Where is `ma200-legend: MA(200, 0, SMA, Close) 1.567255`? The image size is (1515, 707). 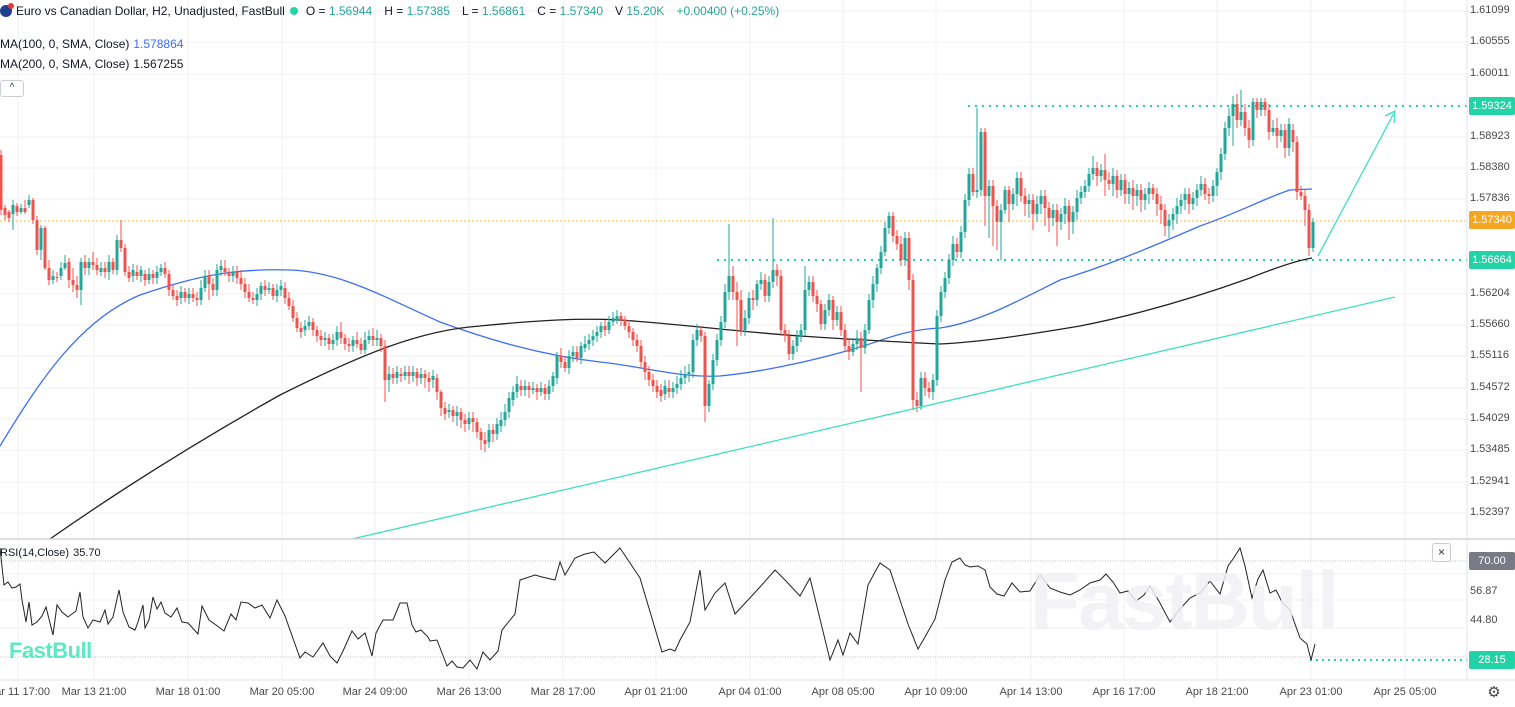 ma200-legend: MA(200, 0, SMA, Close) 1.567255 is located at coordinates (91, 64).